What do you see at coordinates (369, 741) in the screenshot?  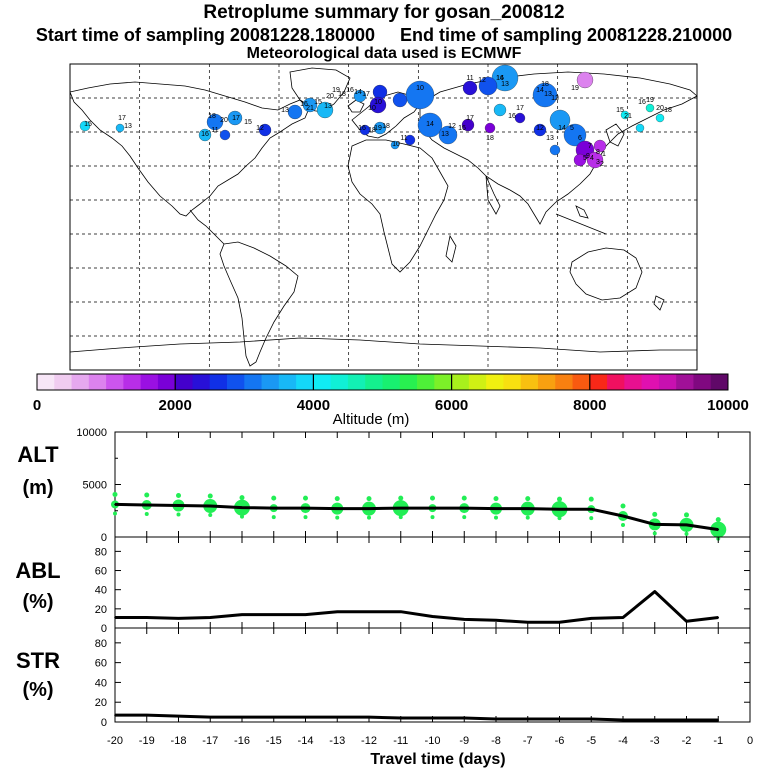 I see `x-tick-label: -12` at bounding box center [369, 741].